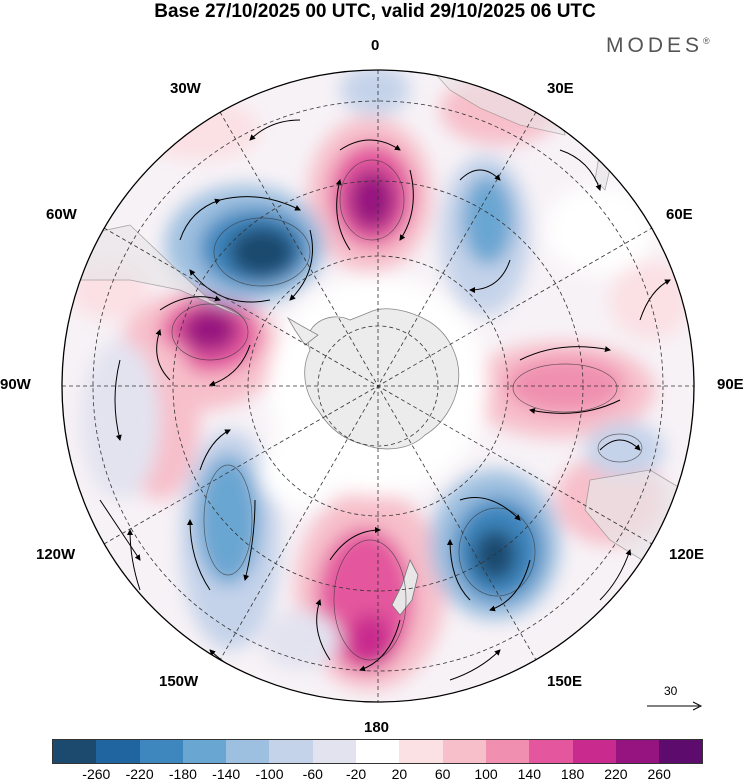 The height and width of the screenshot is (783, 750). I want to click on lon-label-180: 180, so click(377, 727).